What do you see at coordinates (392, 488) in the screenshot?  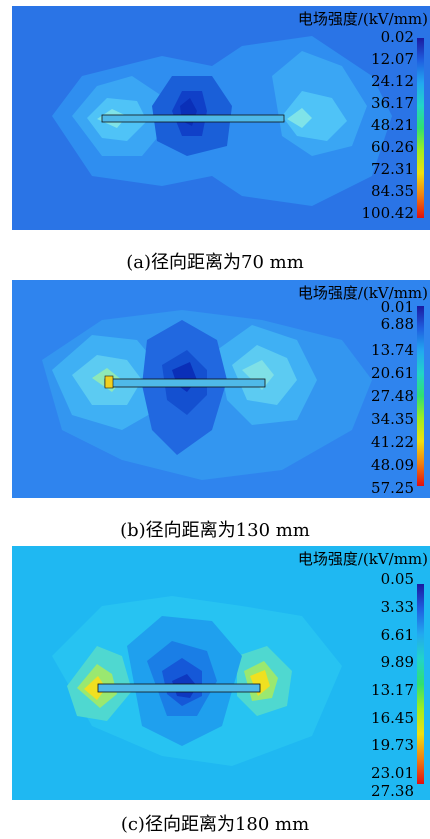 I see `tick-label: 57.25` at bounding box center [392, 488].